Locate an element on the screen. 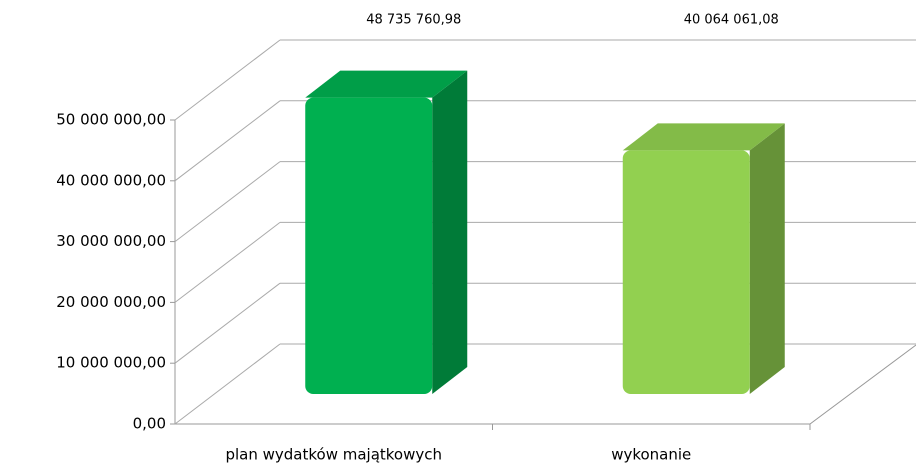 The width and height of the screenshot is (916, 469). value-label: 48 735 760,98 is located at coordinates (413, 20).